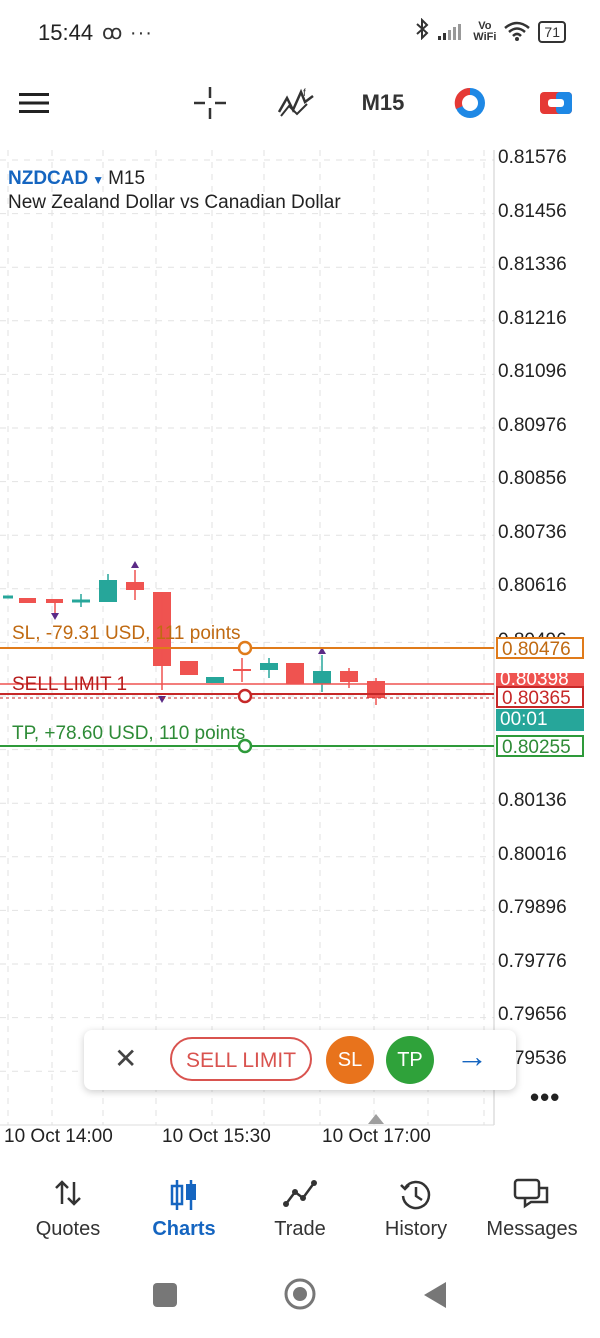 The width and height of the screenshot is (600, 1338). I want to click on price-axis-label: 0.79656, so click(532, 1014).